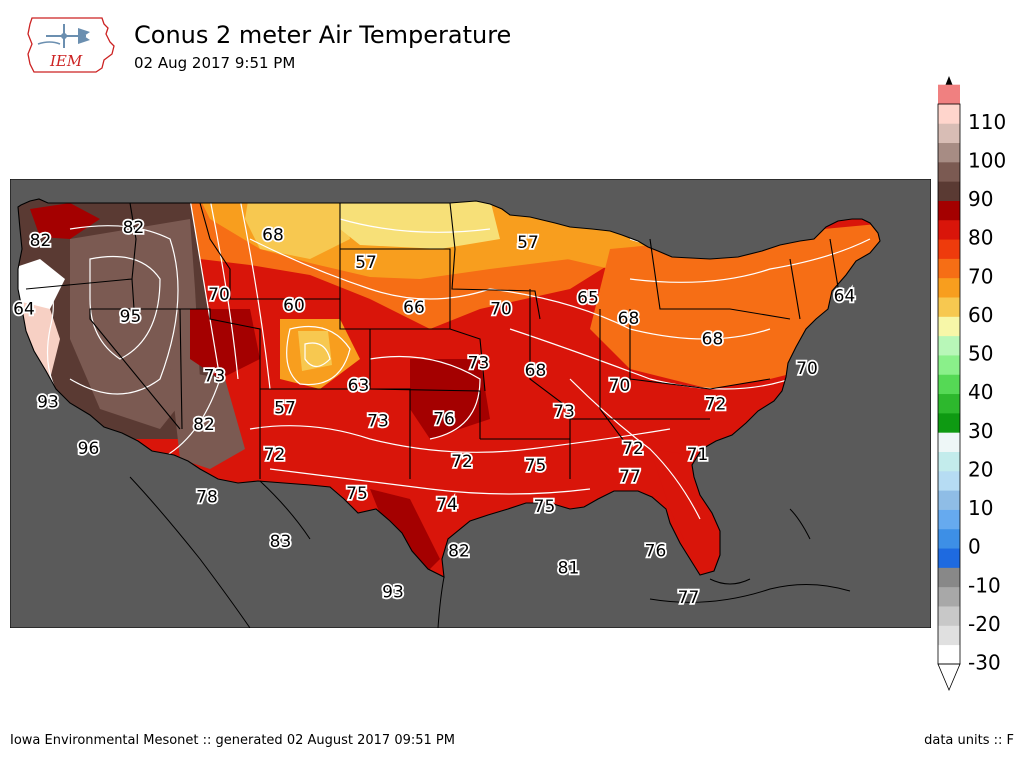 The height and width of the screenshot is (768, 1024). I want to click on colorbar-swatches, so click(949, 374).